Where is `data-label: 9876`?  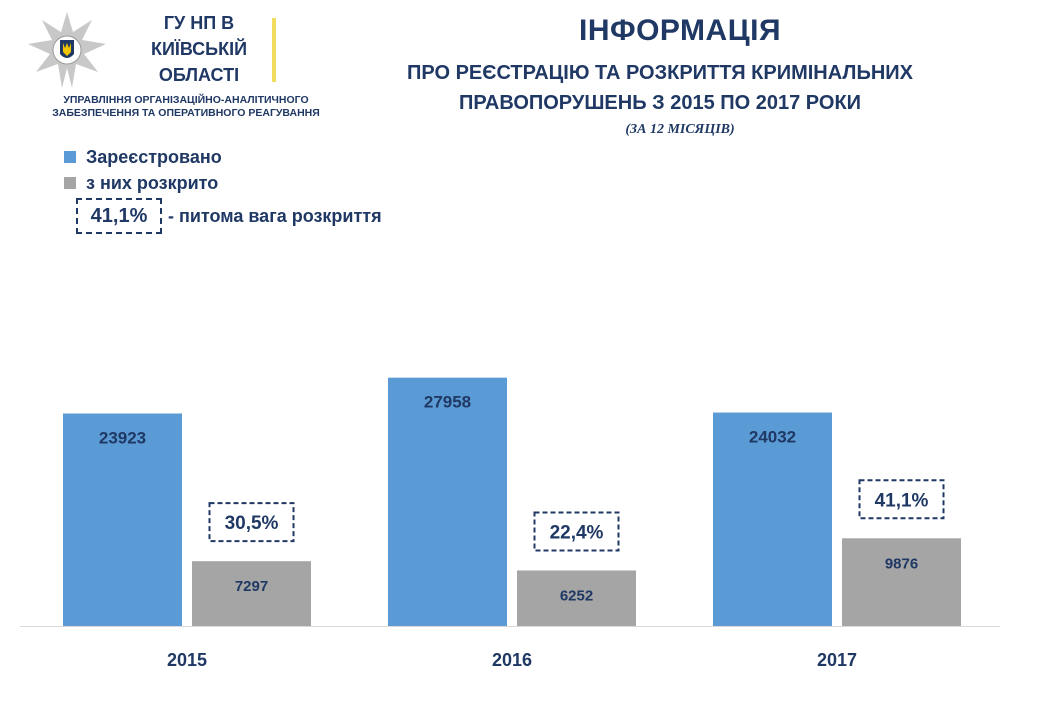 data-label: 9876 is located at coordinates (901, 563).